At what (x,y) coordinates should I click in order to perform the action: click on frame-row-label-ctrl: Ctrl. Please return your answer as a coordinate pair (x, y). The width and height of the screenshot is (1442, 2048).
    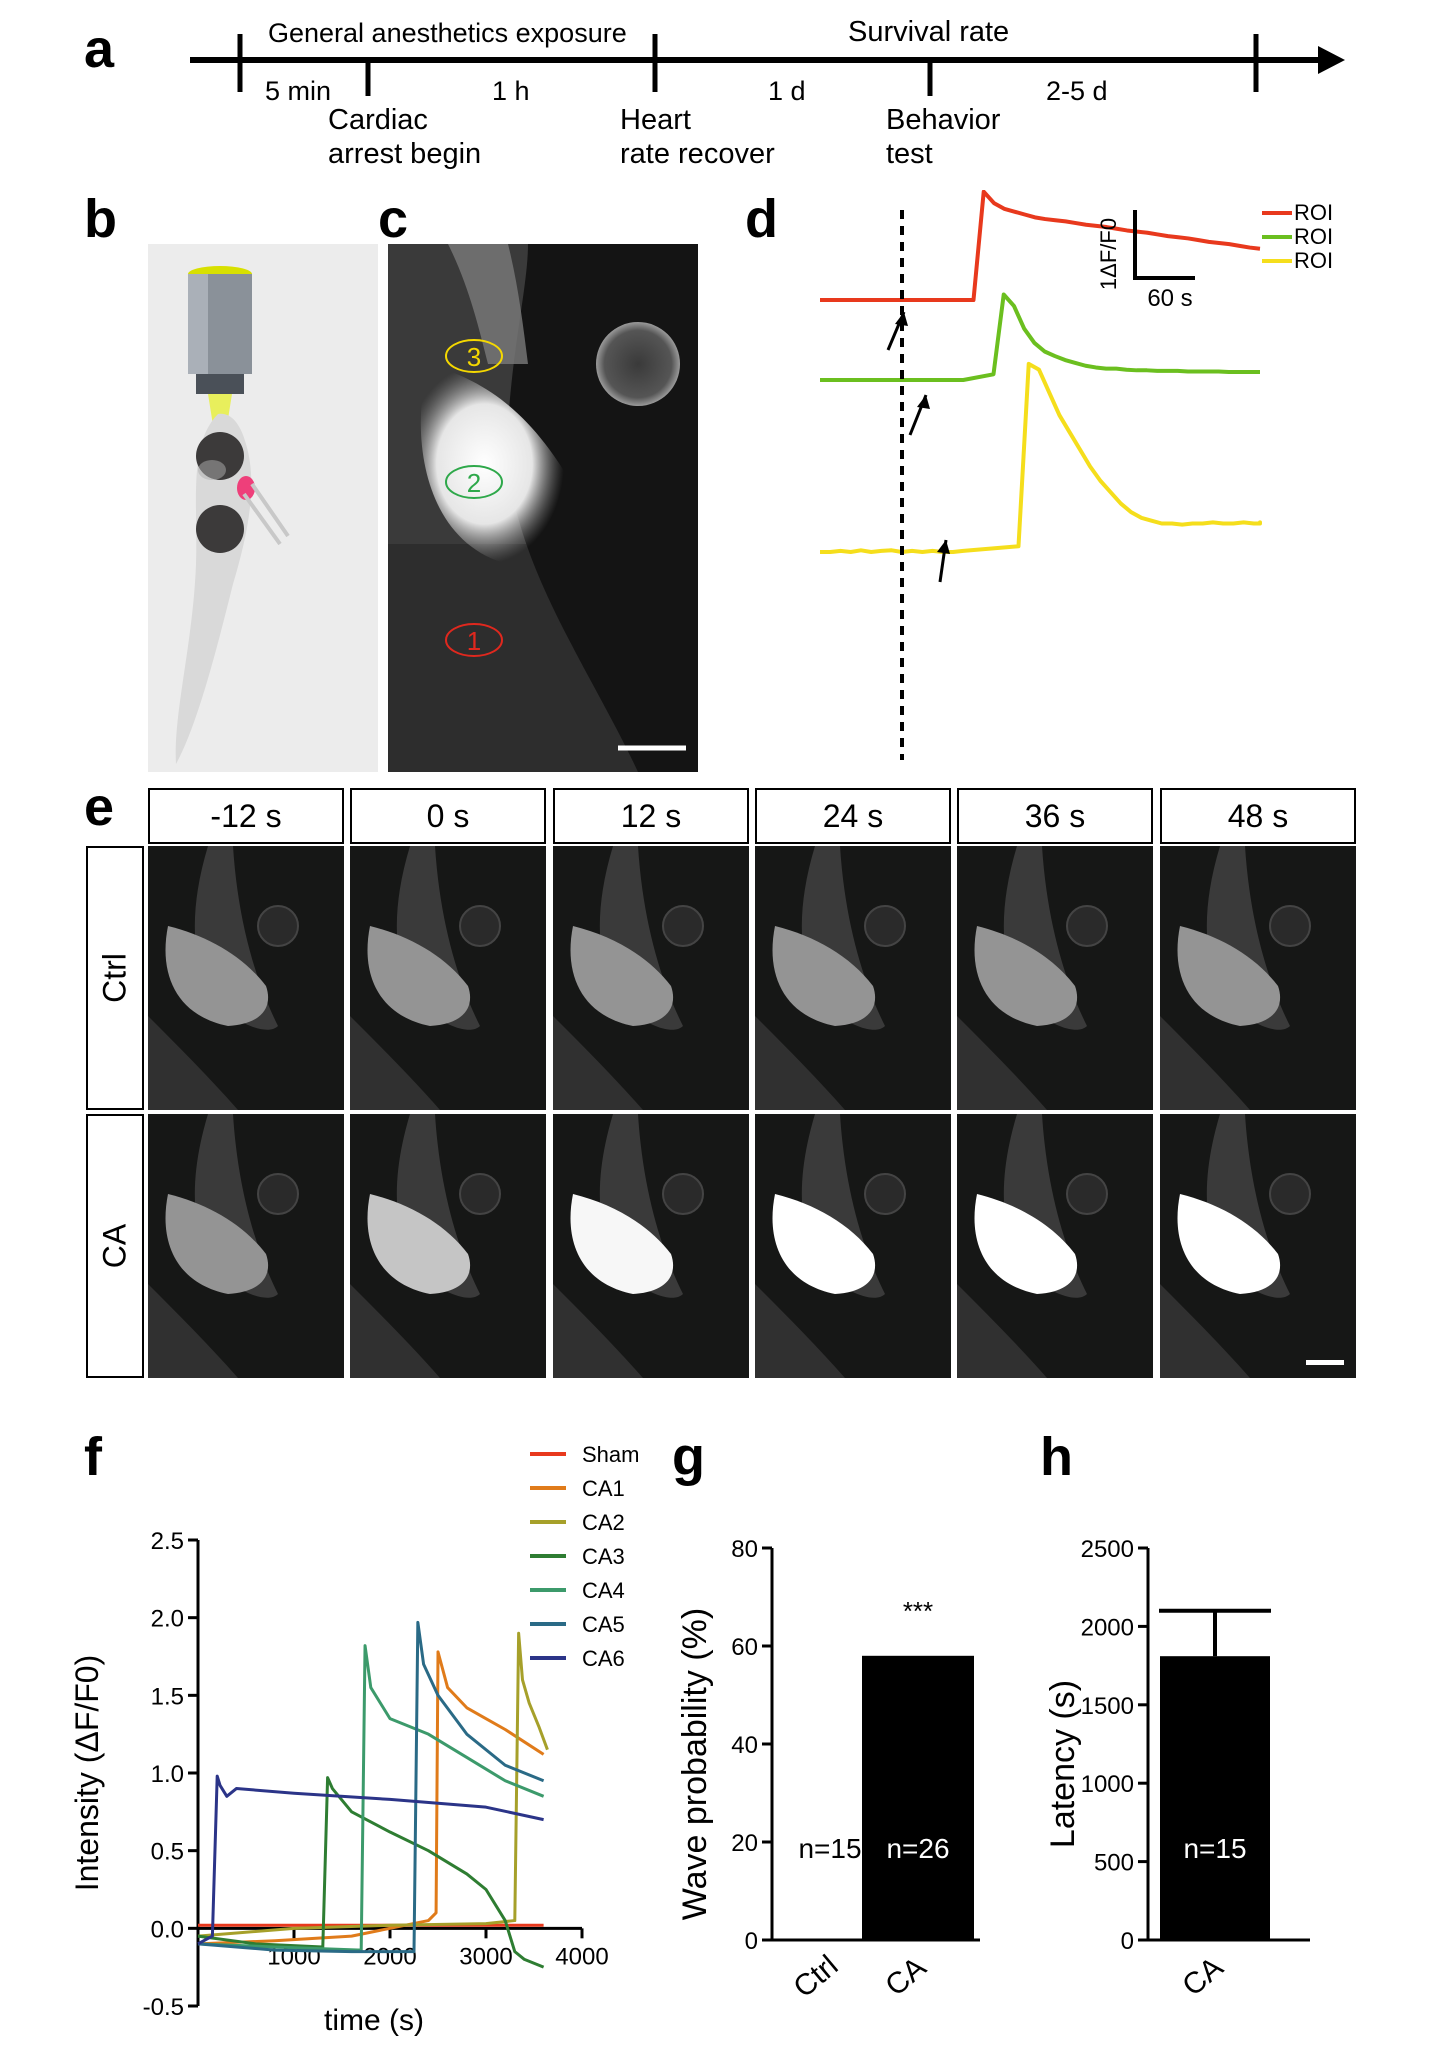
    Looking at the image, I should click on (115, 978).